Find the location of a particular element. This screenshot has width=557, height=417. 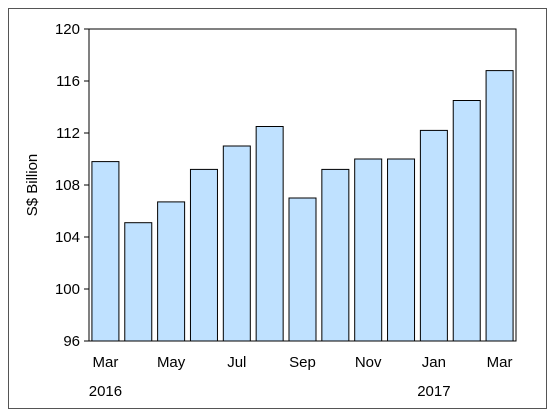

y-axis-label: S$ Billion is located at coordinates (32, 185).